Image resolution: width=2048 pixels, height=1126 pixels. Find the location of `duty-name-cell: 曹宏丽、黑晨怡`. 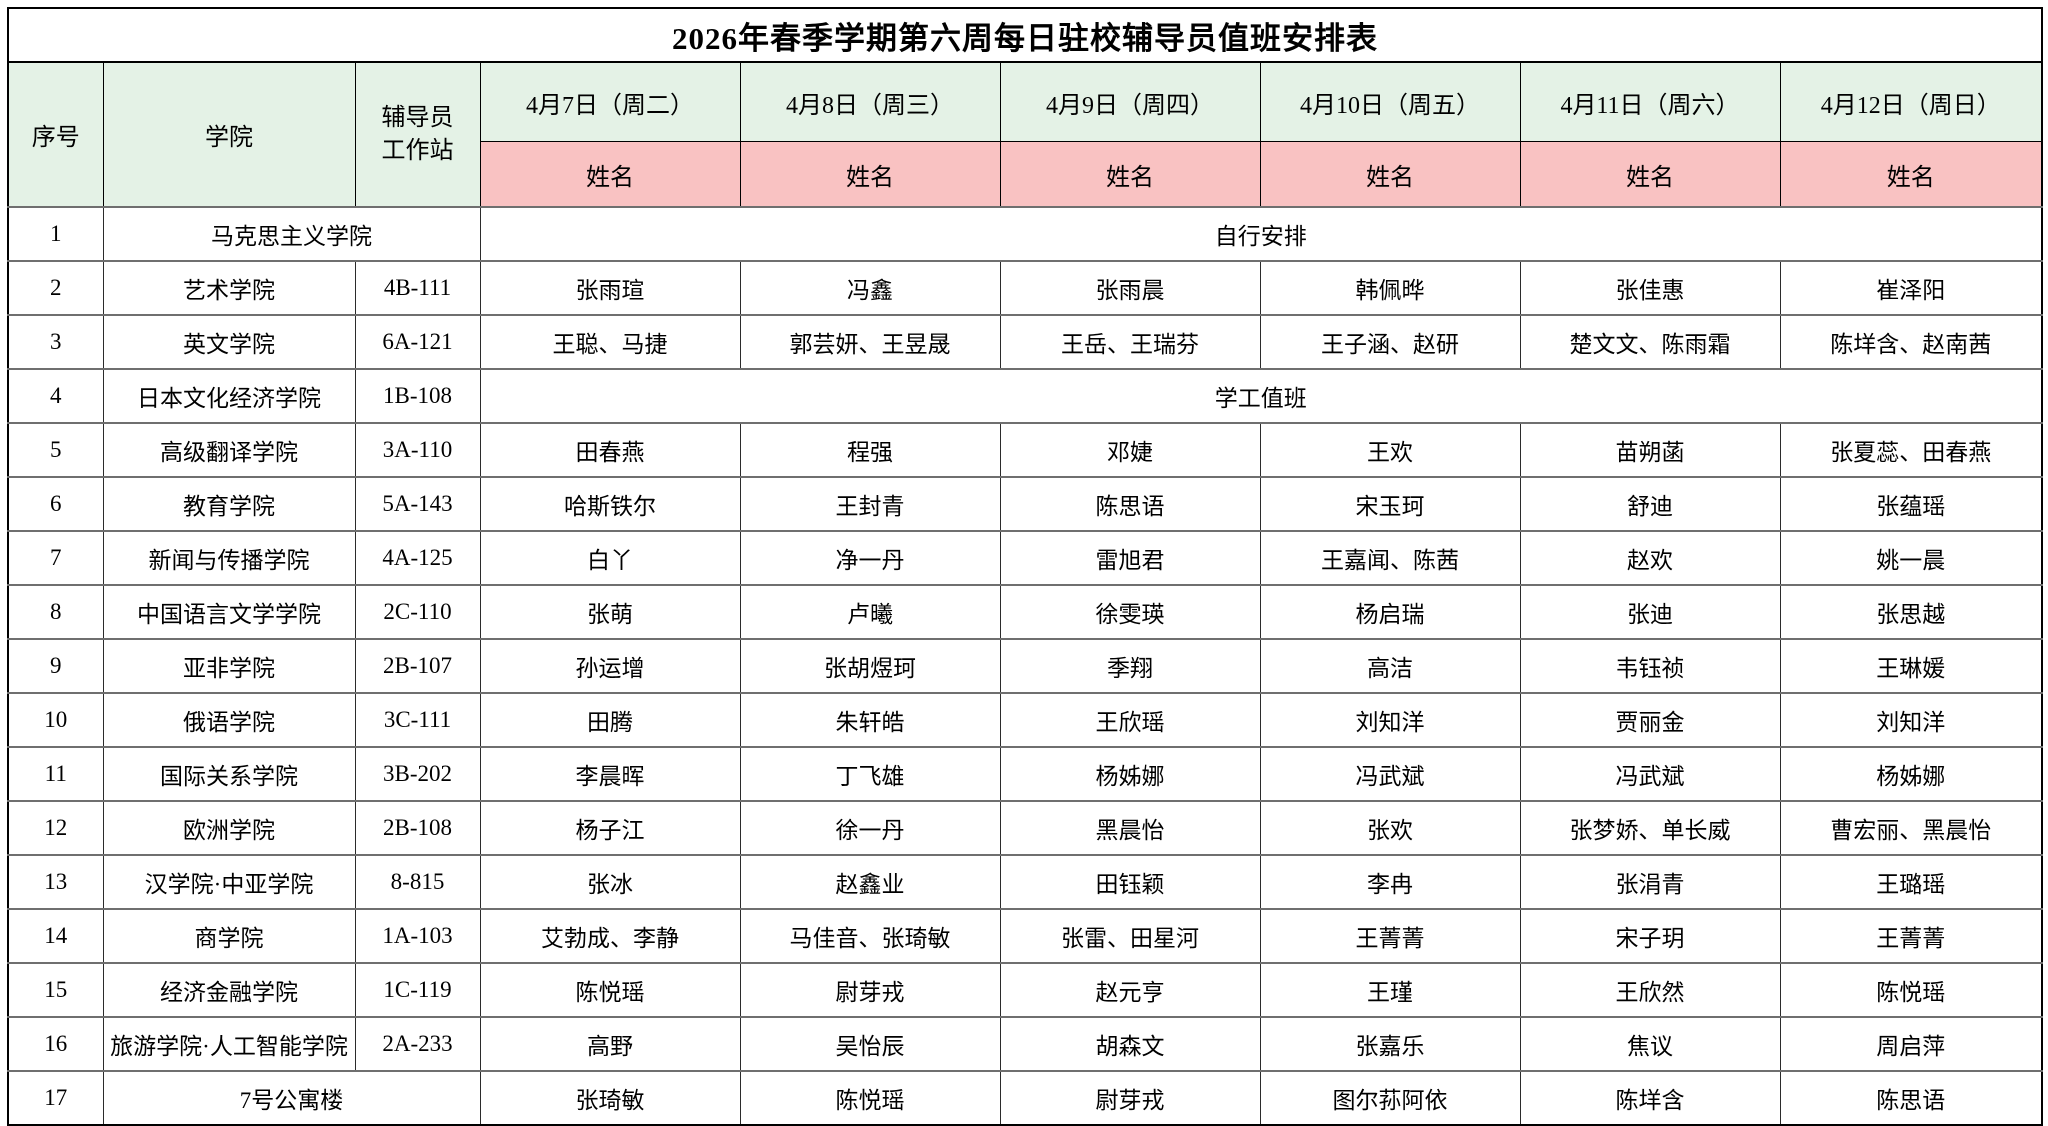

duty-name-cell: 曹宏丽、黑晨怡 is located at coordinates (1911, 828).